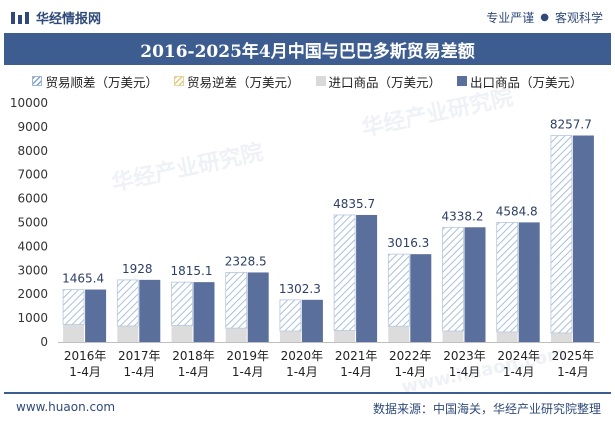  Describe the element at coordinates (139, 356) in the screenshot. I see `x-tick-label: 2017年` at that location.